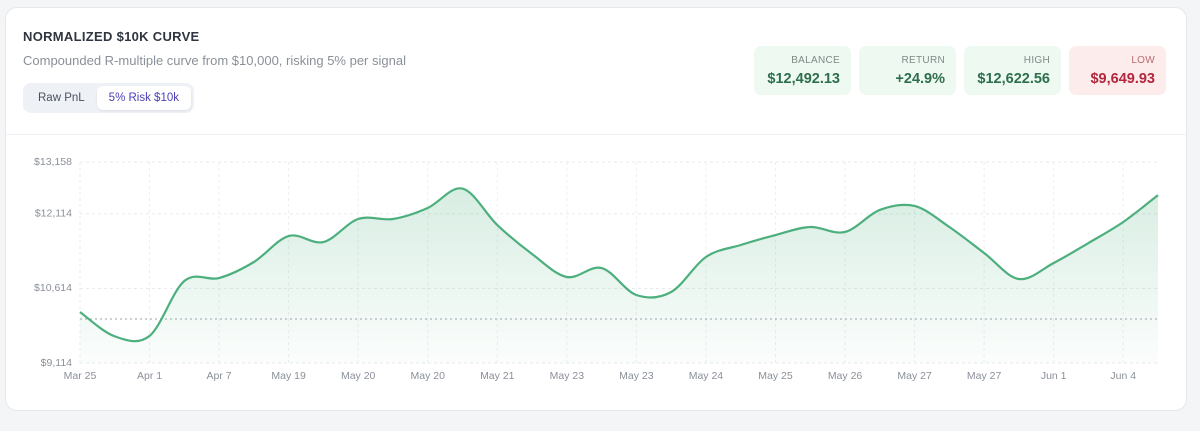  What do you see at coordinates (53, 162) in the screenshot?
I see `y-tick-label: $13,158` at bounding box center [53, 162].